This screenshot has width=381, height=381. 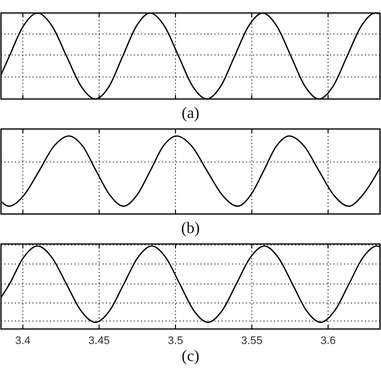 I want to click on x-axis-title: (b), so click(x=190, y=228).